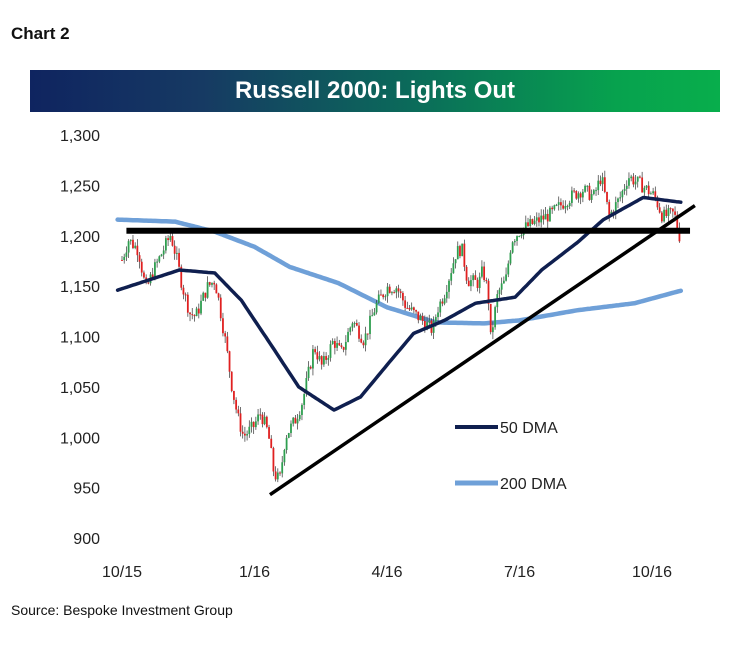 The width and height of the screenshot is (750, 652). Describe the element at coordinates (529, 428) in the screenshot. I see `legend-label-50dma: 50 DMA` at that location.